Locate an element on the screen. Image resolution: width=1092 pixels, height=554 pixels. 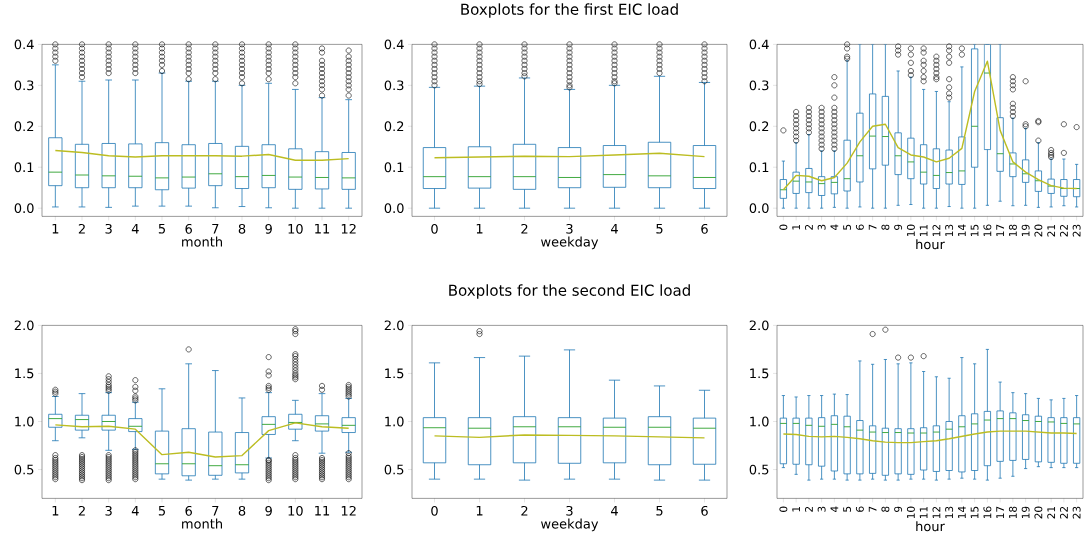
x-tick-label: 23 is located at coordinates (1076, 512).